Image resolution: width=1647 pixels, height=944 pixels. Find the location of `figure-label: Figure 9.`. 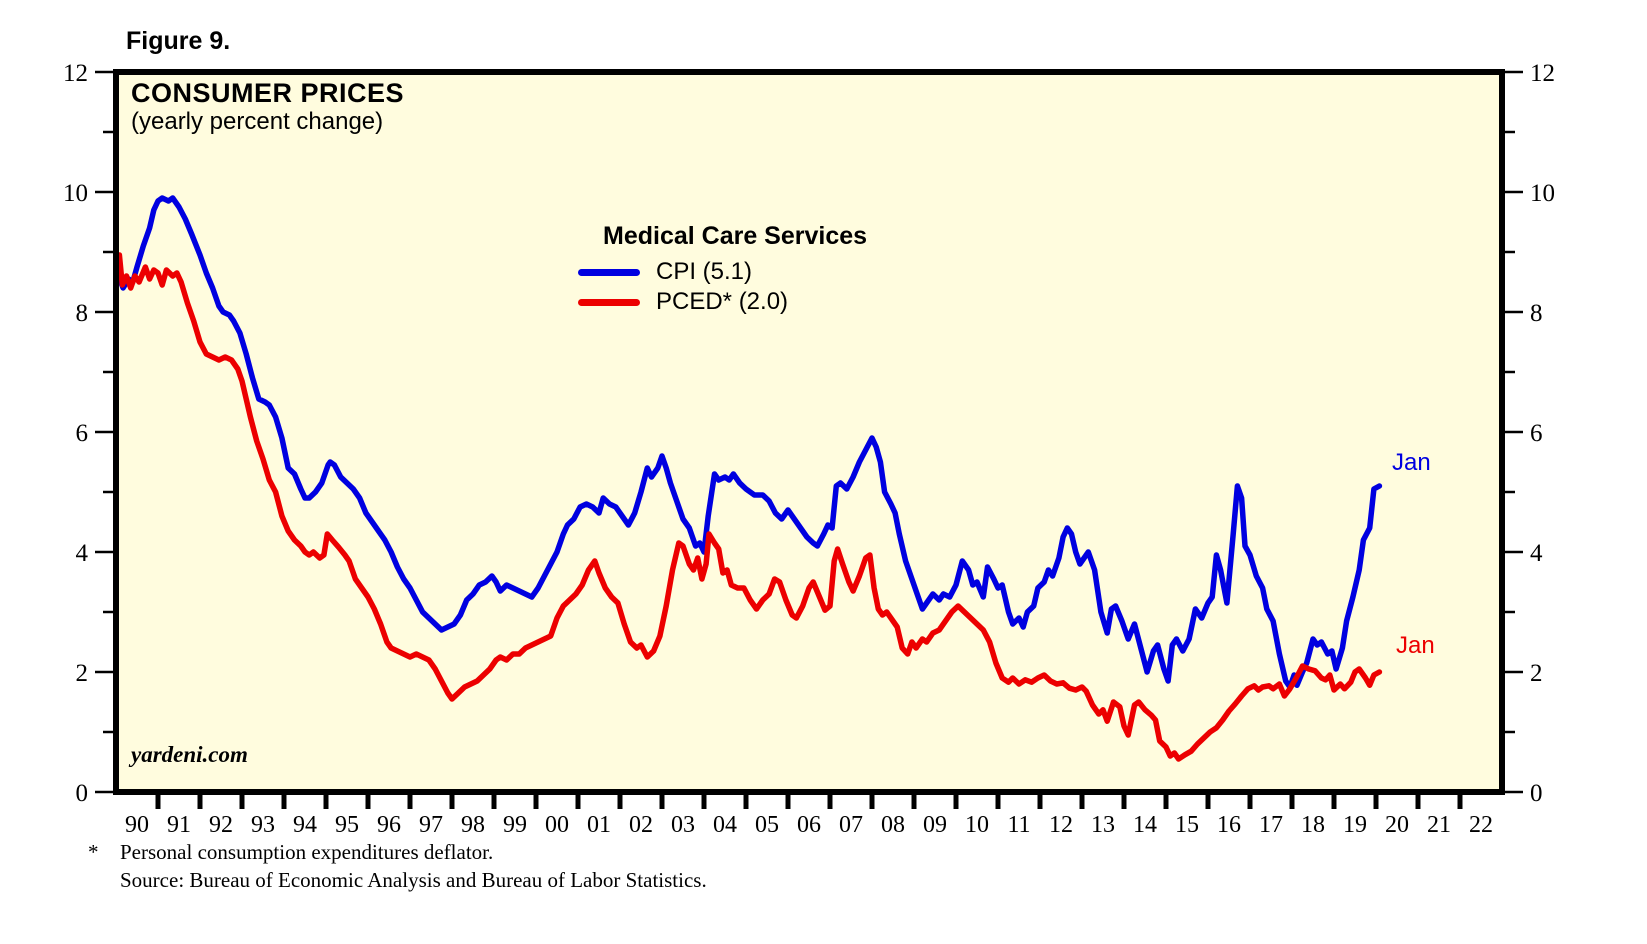

figure-label: Figure 9. is located at coordinates (178, 41).